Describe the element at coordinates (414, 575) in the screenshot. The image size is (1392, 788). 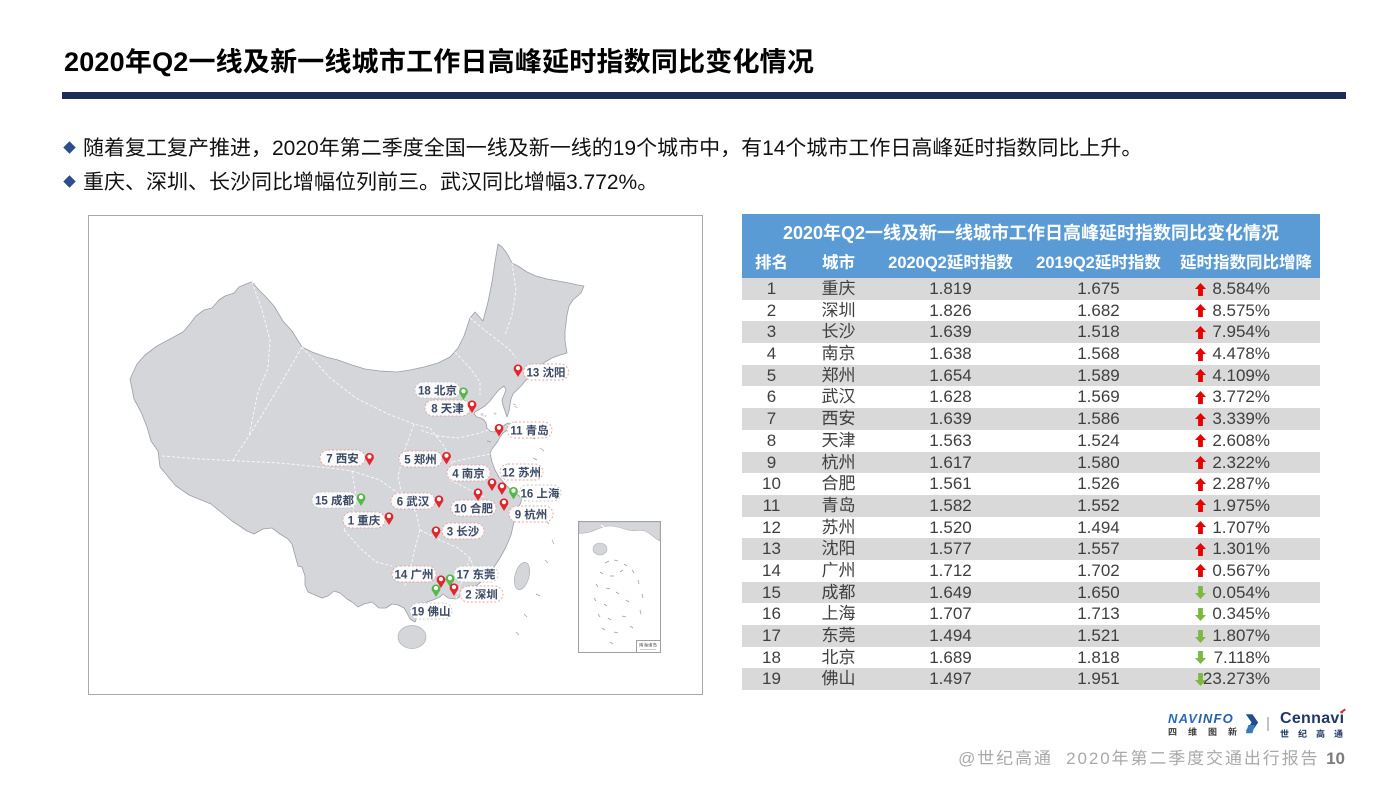
I see `svg-text: 14 广州` at that location.